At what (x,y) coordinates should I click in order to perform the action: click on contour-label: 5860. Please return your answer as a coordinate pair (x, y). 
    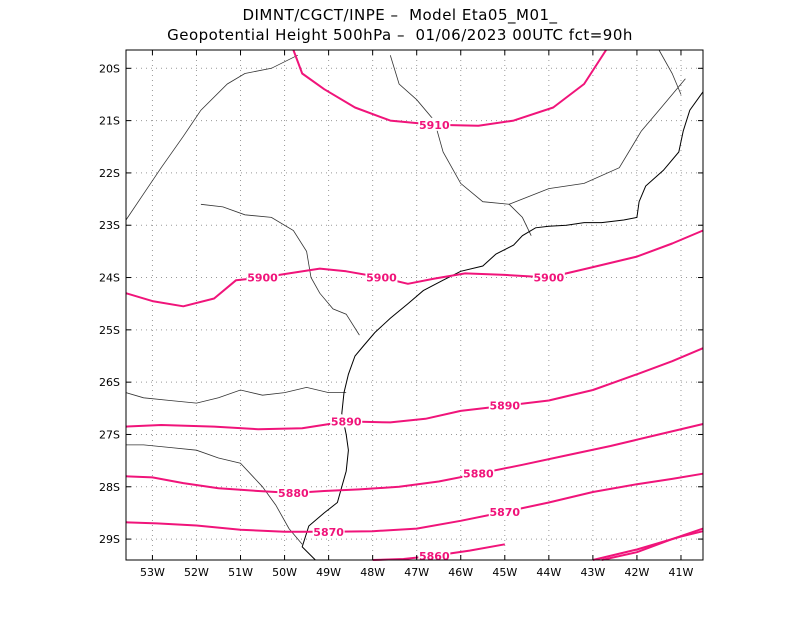
    Looking at the image, I should click on (434, 556).